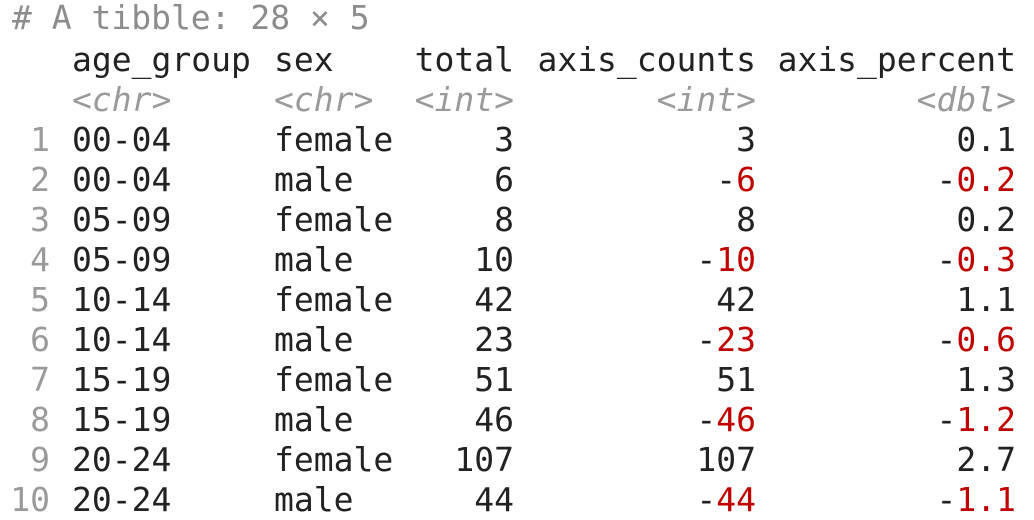 The image size is (1034, 520). Describe the element at coordinates (726, 459) in the screenshot. I see `cell-axis-counts: 107` at that location.